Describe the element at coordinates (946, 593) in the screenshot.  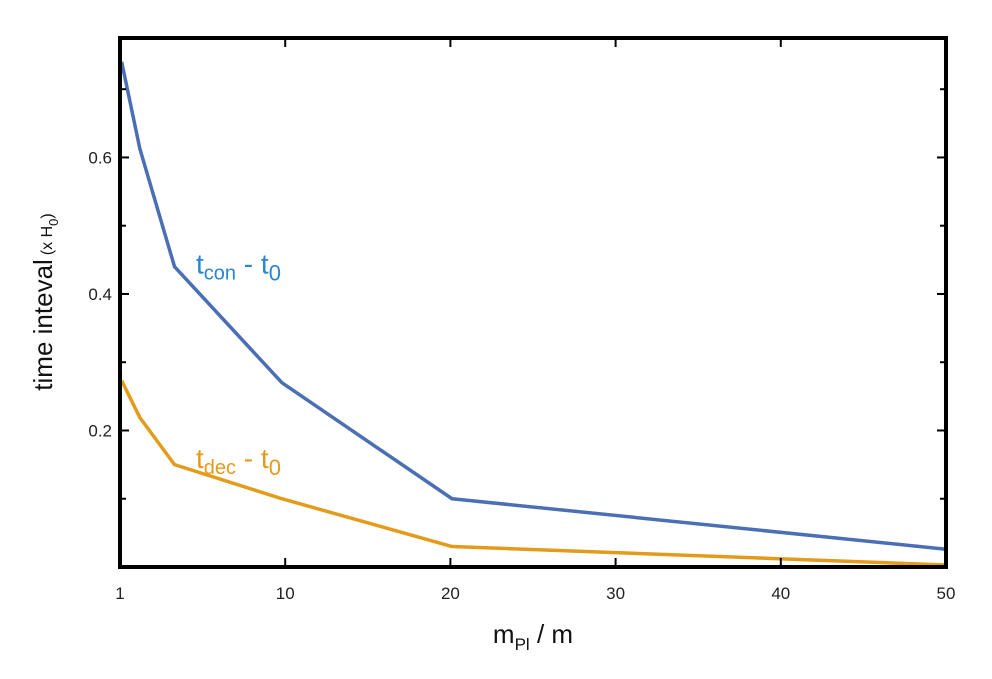
I see `x-tick-label-5: 50` at that location.